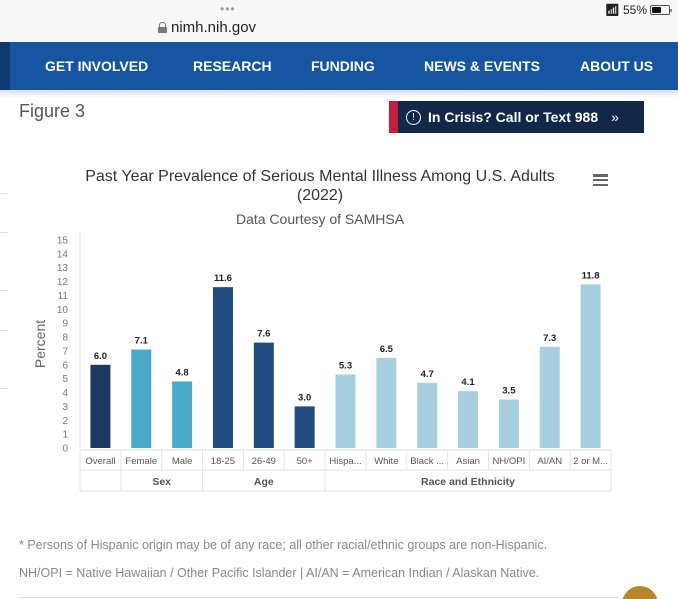 The image size is (678, 599). I want to click on data-label: 5.3, so click(345, 366).